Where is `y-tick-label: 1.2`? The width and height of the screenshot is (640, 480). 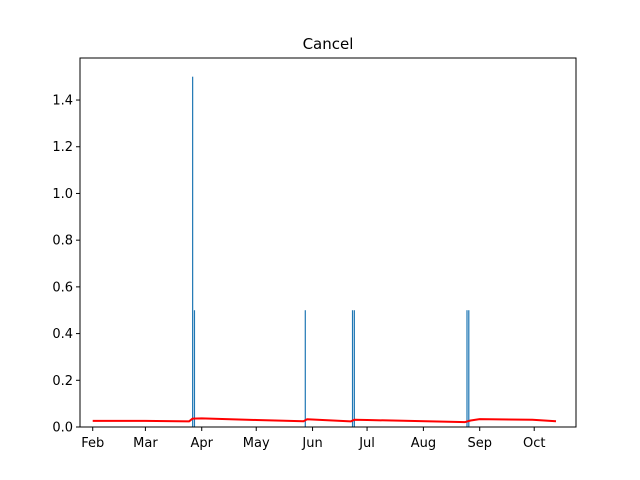
y-tick-label: 1.2 is located at coordinates (62, 147).